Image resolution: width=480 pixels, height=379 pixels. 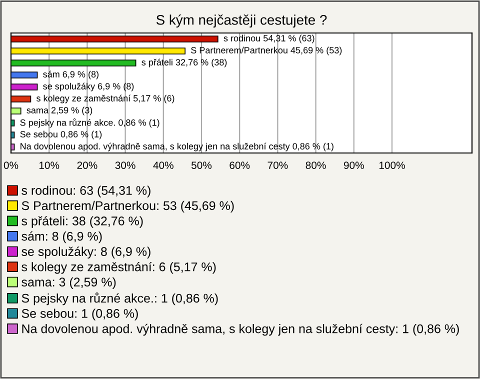 What do you see at coordinates (70, 75) in the screenshot?
I see `data-label: sám 6,9 % (8)` at bounding box center [70, 75].